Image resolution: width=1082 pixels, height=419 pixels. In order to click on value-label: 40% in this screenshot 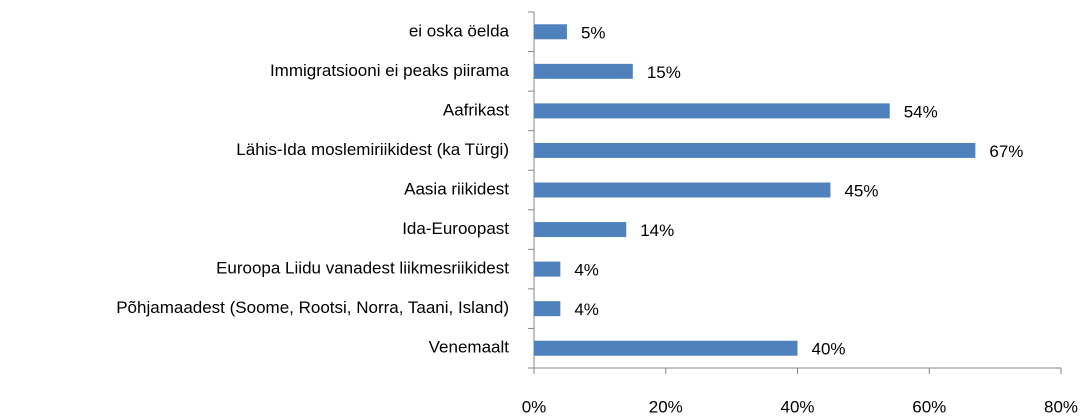, I will do `click(829, 349)`.